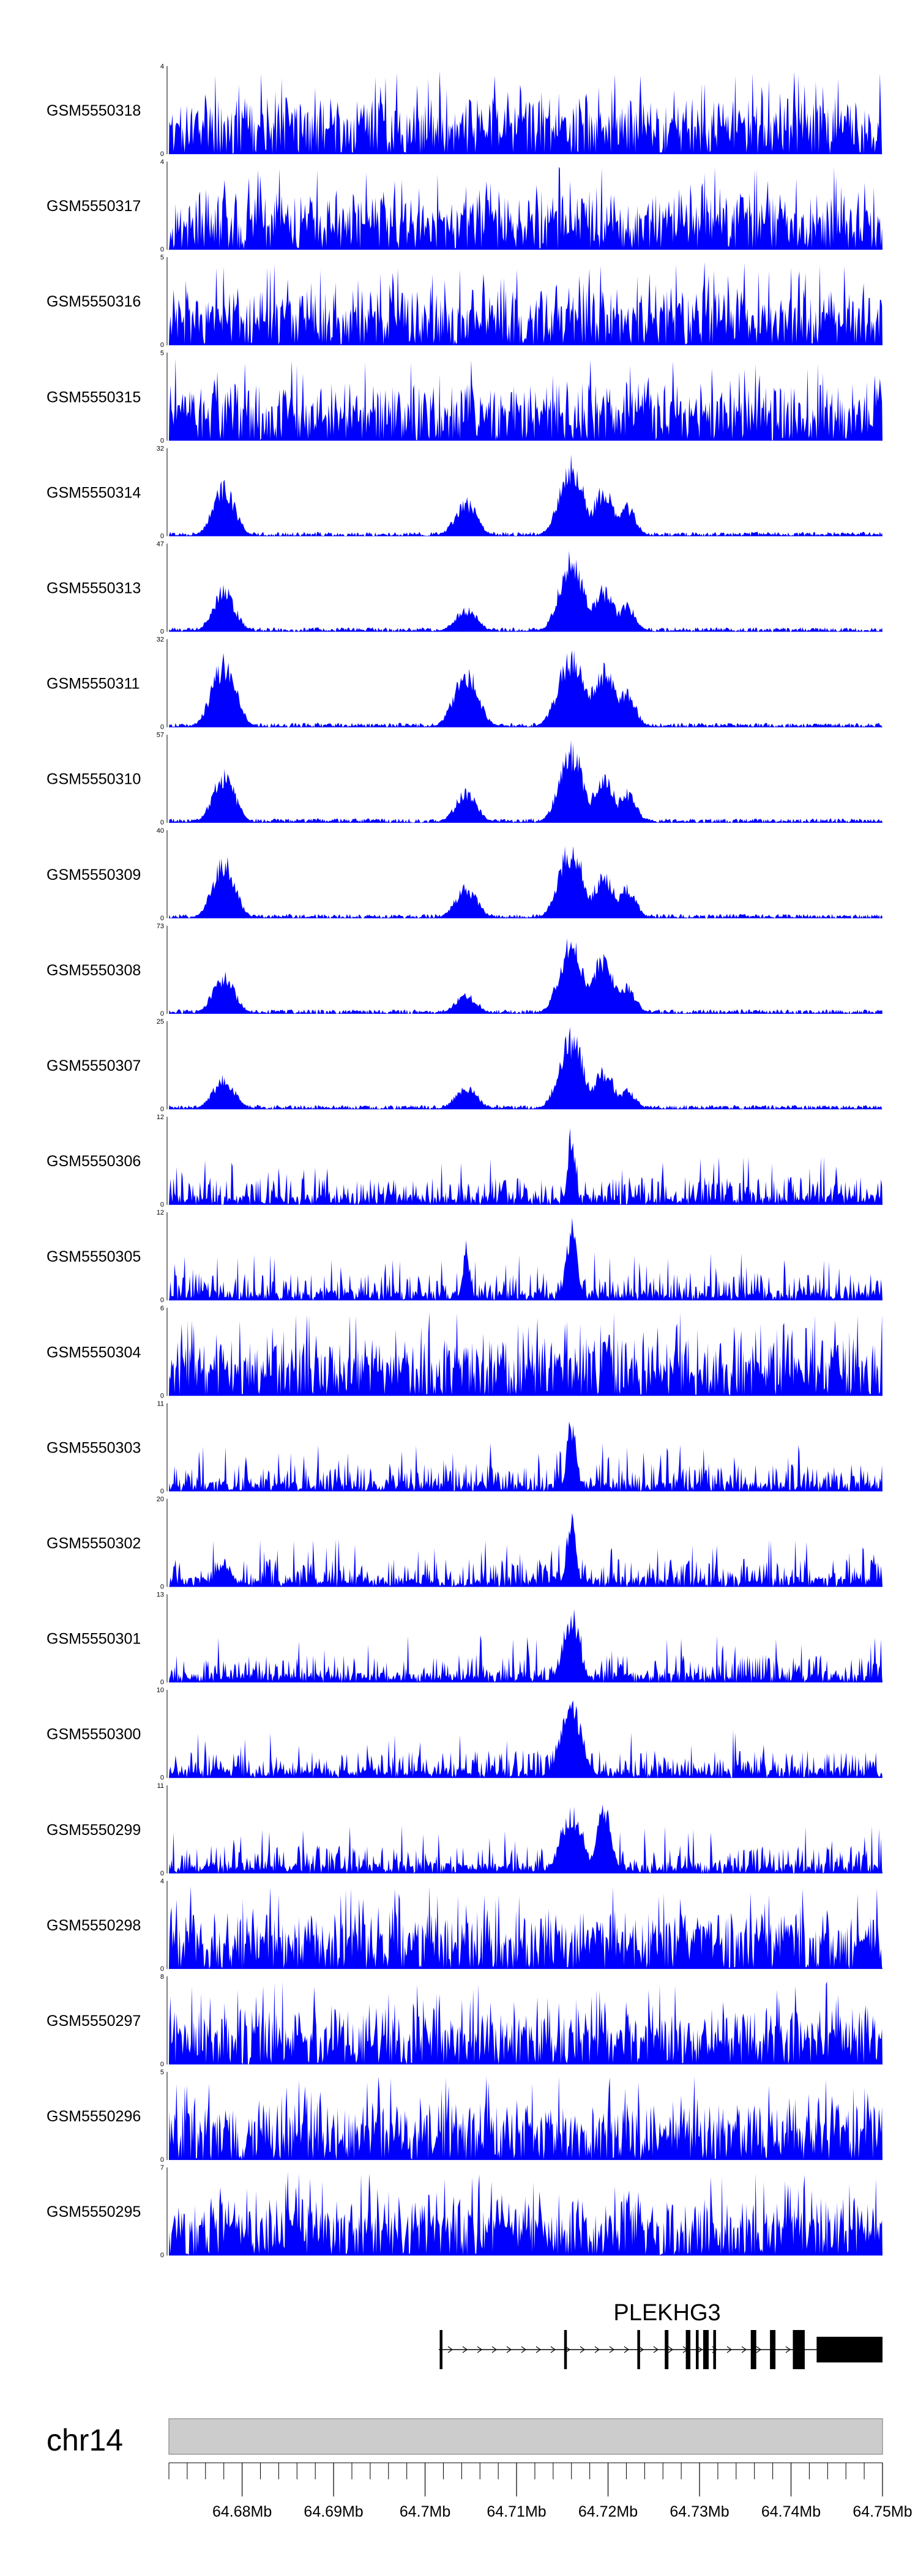  What do you see at coordinates (94, 2211) in the screenshot?
I see `track-label: GSM5550295` at bounding box center [94, 2211].